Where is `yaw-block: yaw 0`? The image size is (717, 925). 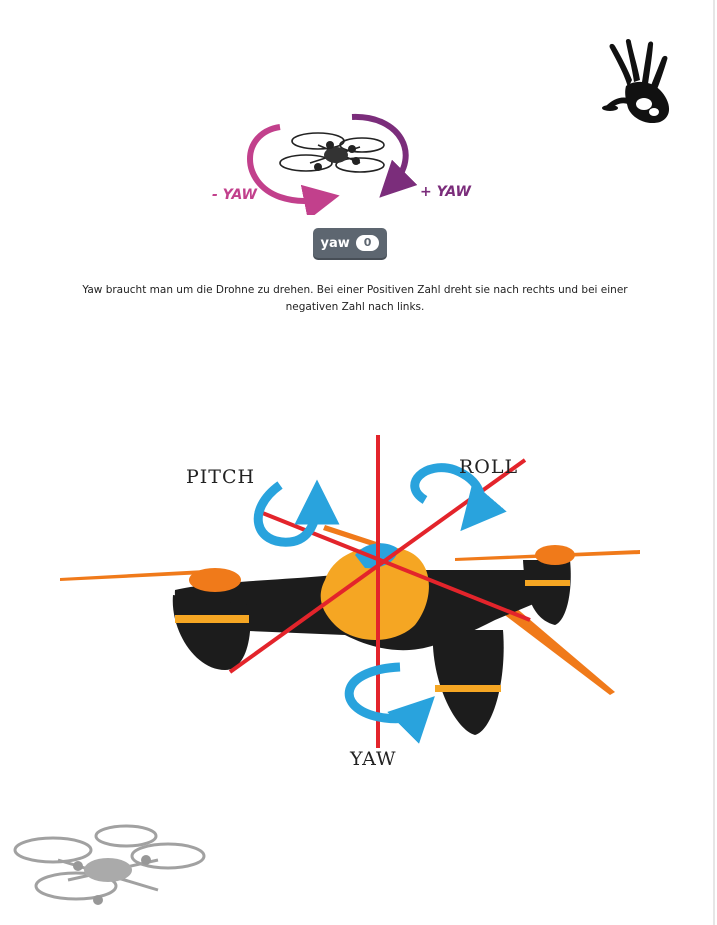
yaw-block: yaw 0 is located at coordinates (350, 243).